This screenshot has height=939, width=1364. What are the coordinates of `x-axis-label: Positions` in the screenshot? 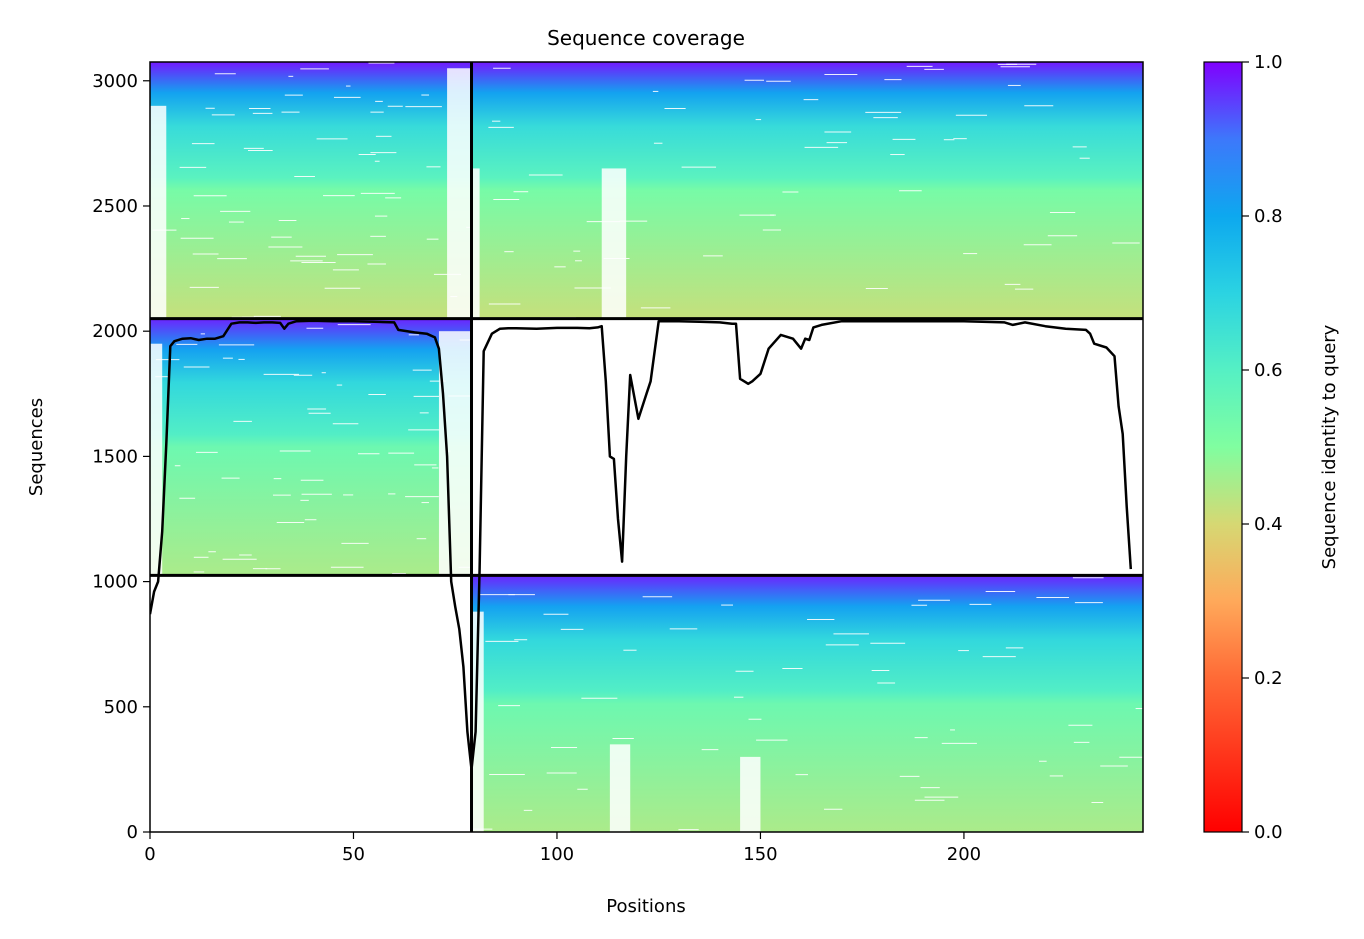 It's located at (645, 906).